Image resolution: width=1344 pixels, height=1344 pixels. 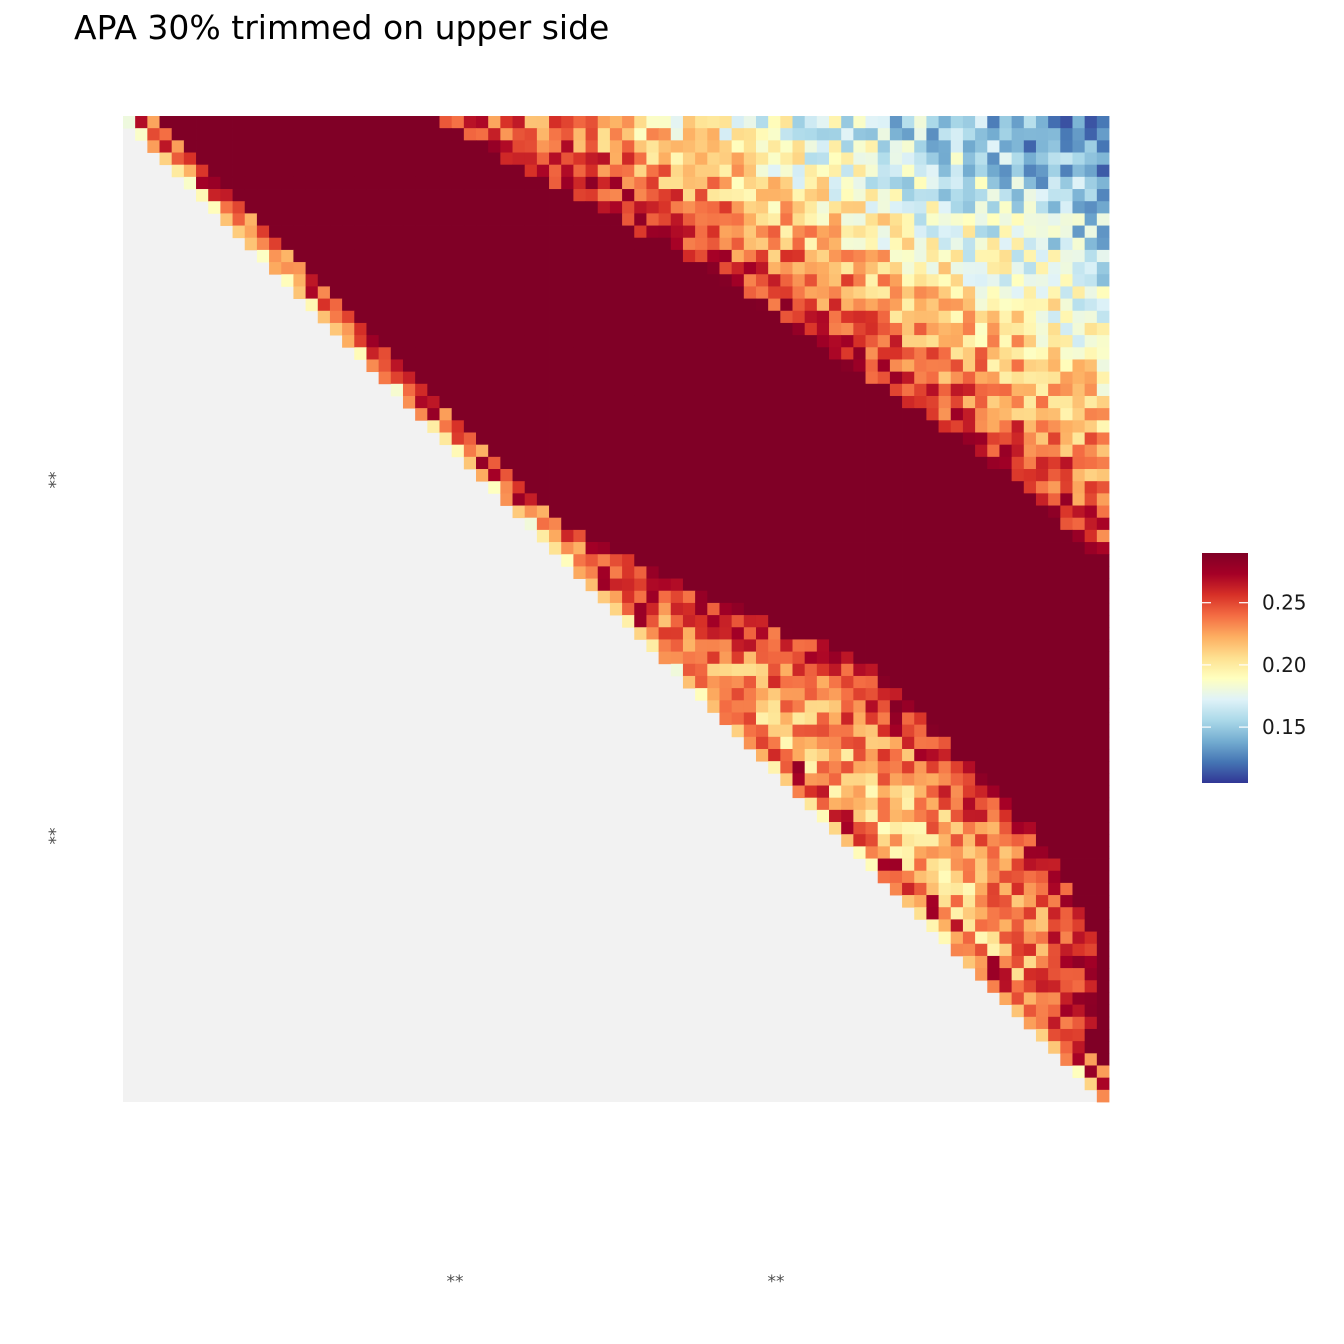 I want to click on y-tick-label-2: **, so click(x=56, y=836).